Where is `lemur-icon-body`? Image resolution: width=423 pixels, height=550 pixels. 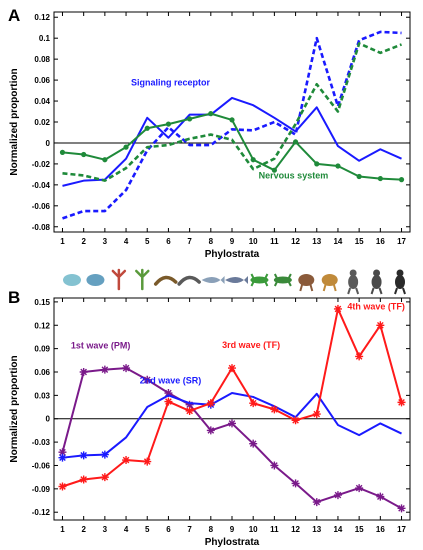
lemur-icon-body is located at coordinates (353, 282).